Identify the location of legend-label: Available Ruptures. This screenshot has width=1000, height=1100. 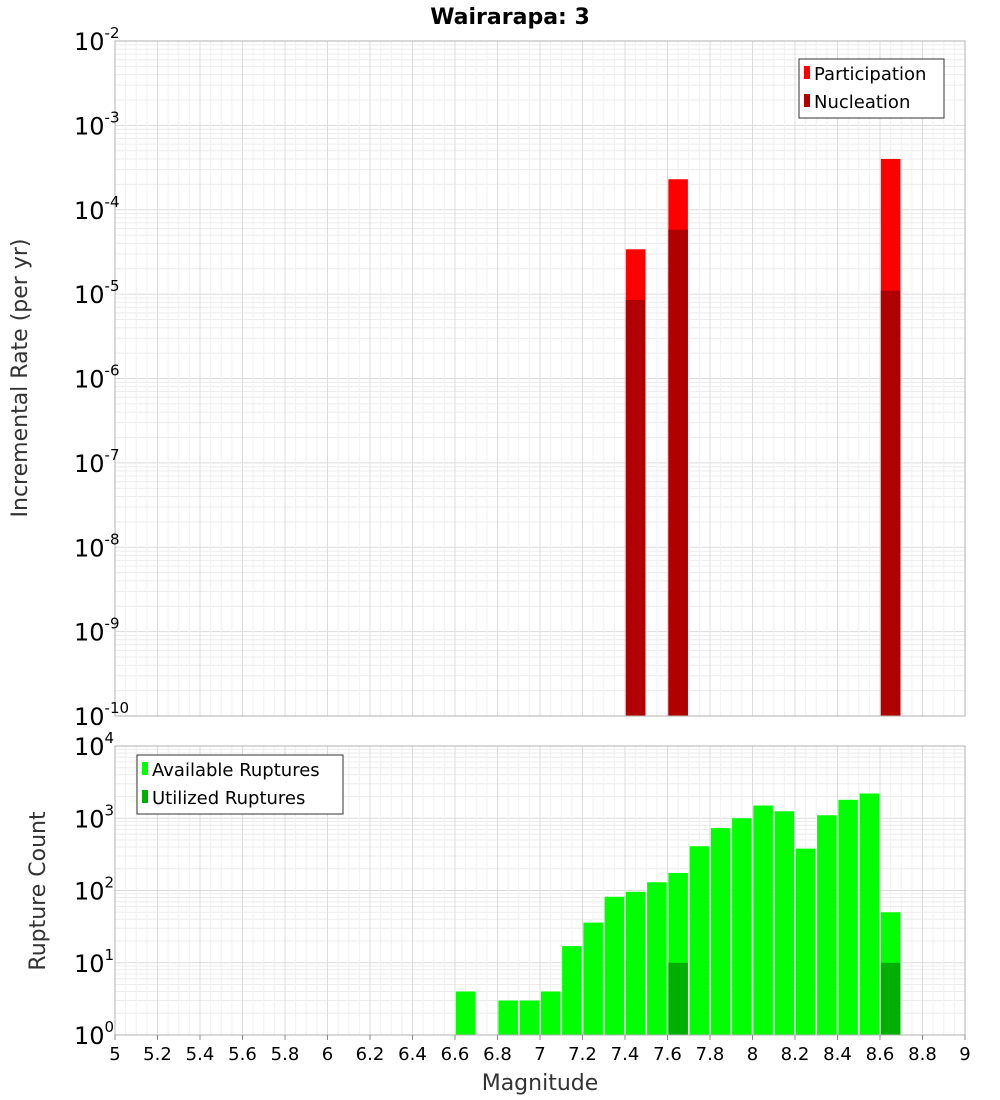
(236, 770).